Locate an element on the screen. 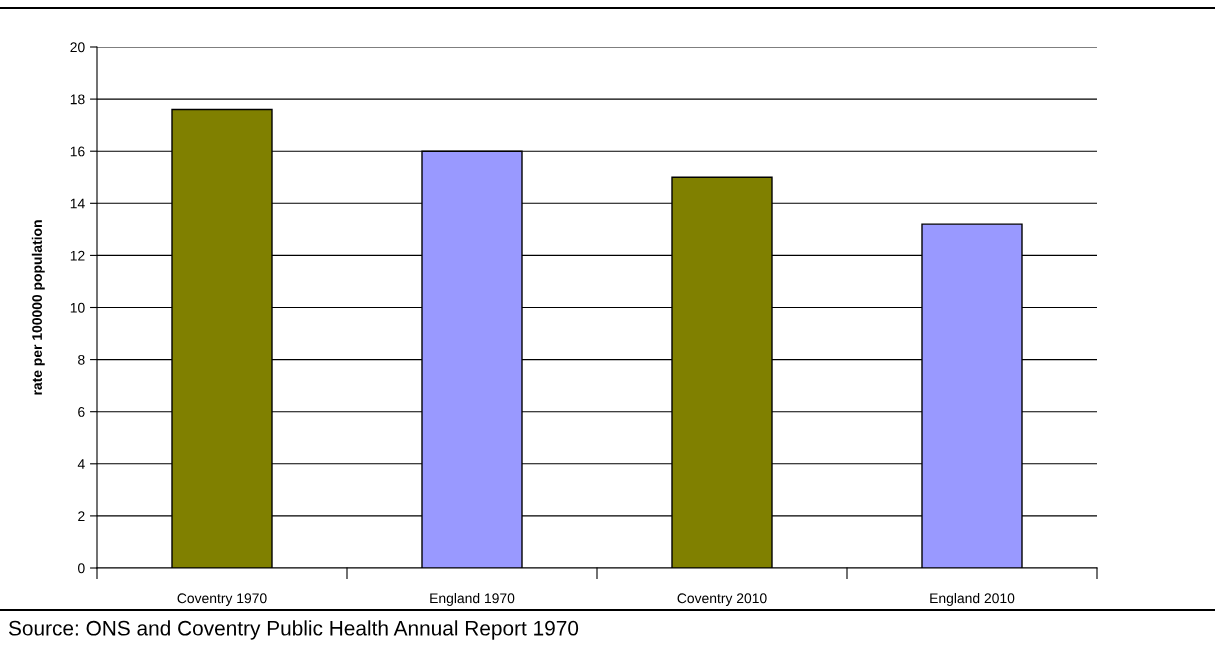 The image size is (1215, 654). y-tick-label: 20 is located at coordinates (77, 47).